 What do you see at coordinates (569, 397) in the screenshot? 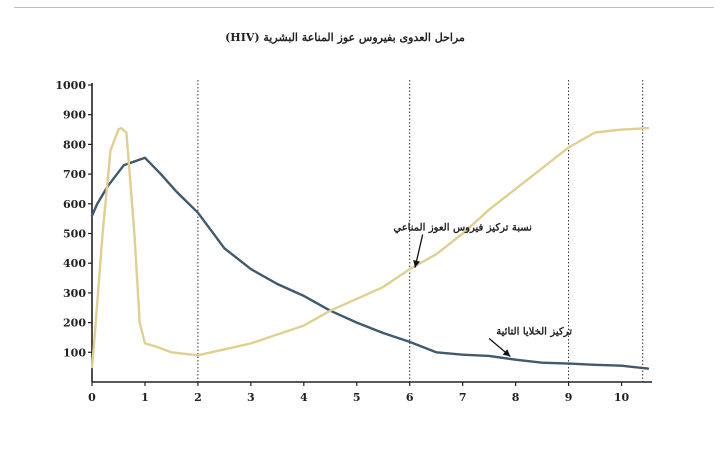
I see `x-tick-label: 9` at bounding box center [569, 397].